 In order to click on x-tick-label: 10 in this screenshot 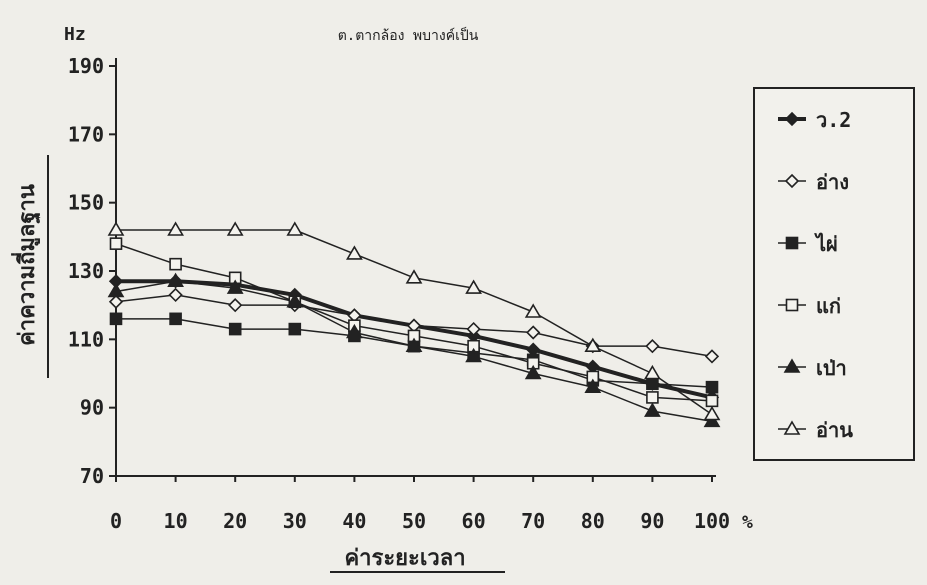, I will do `click(176, 521)`.